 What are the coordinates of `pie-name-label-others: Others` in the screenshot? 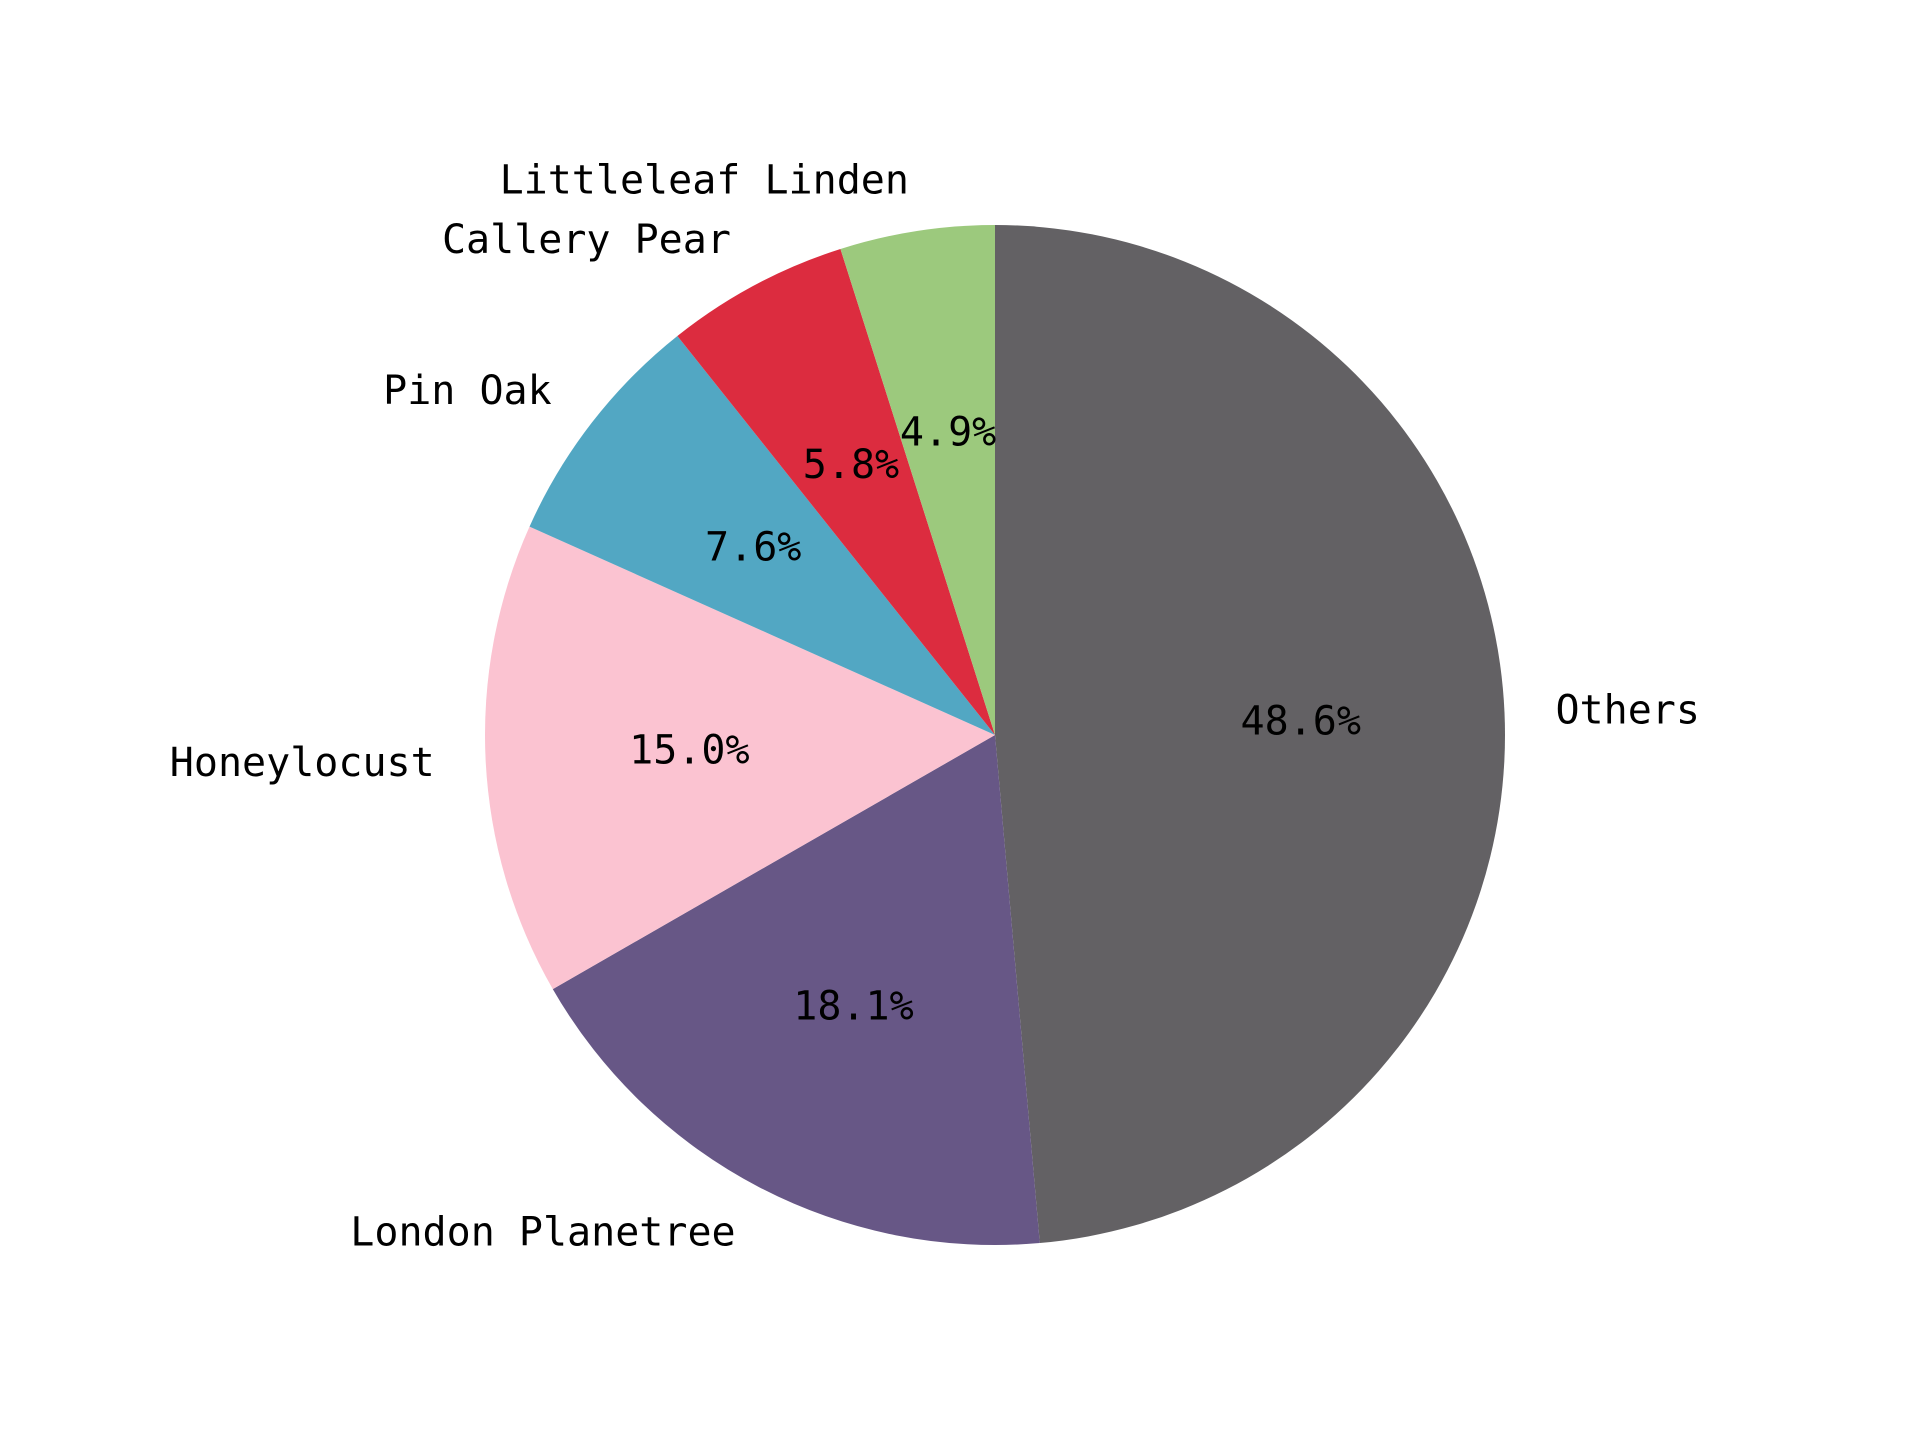 It's located at (1627, 710).